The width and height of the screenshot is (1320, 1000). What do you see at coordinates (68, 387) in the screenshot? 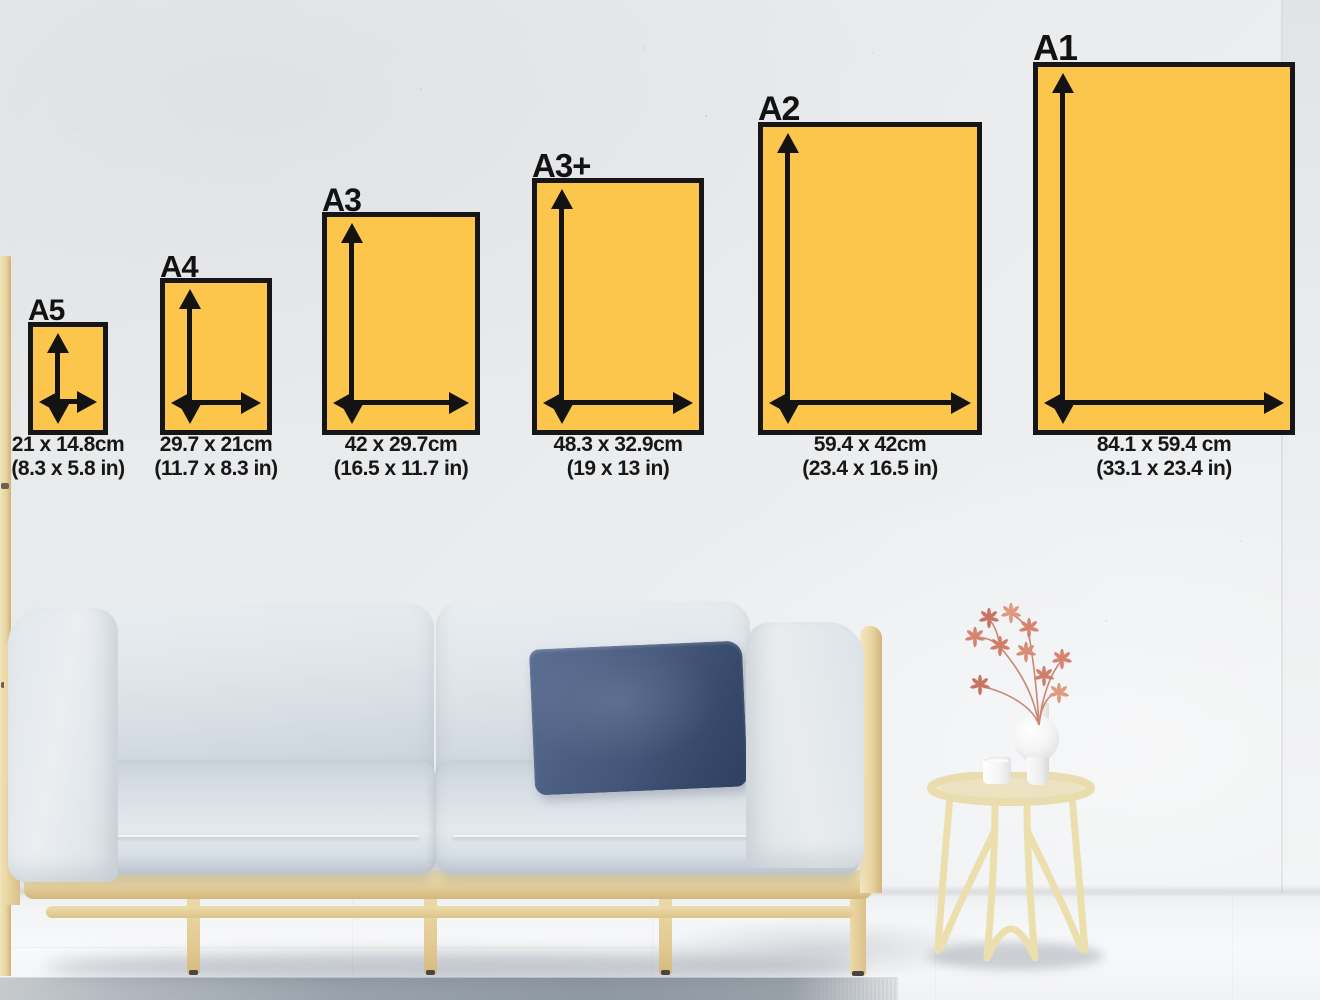
I see `size-panel-a5: A5 21 x 14.8cm (8.3 x 5.8 in)` at bounding box center [68, 387].